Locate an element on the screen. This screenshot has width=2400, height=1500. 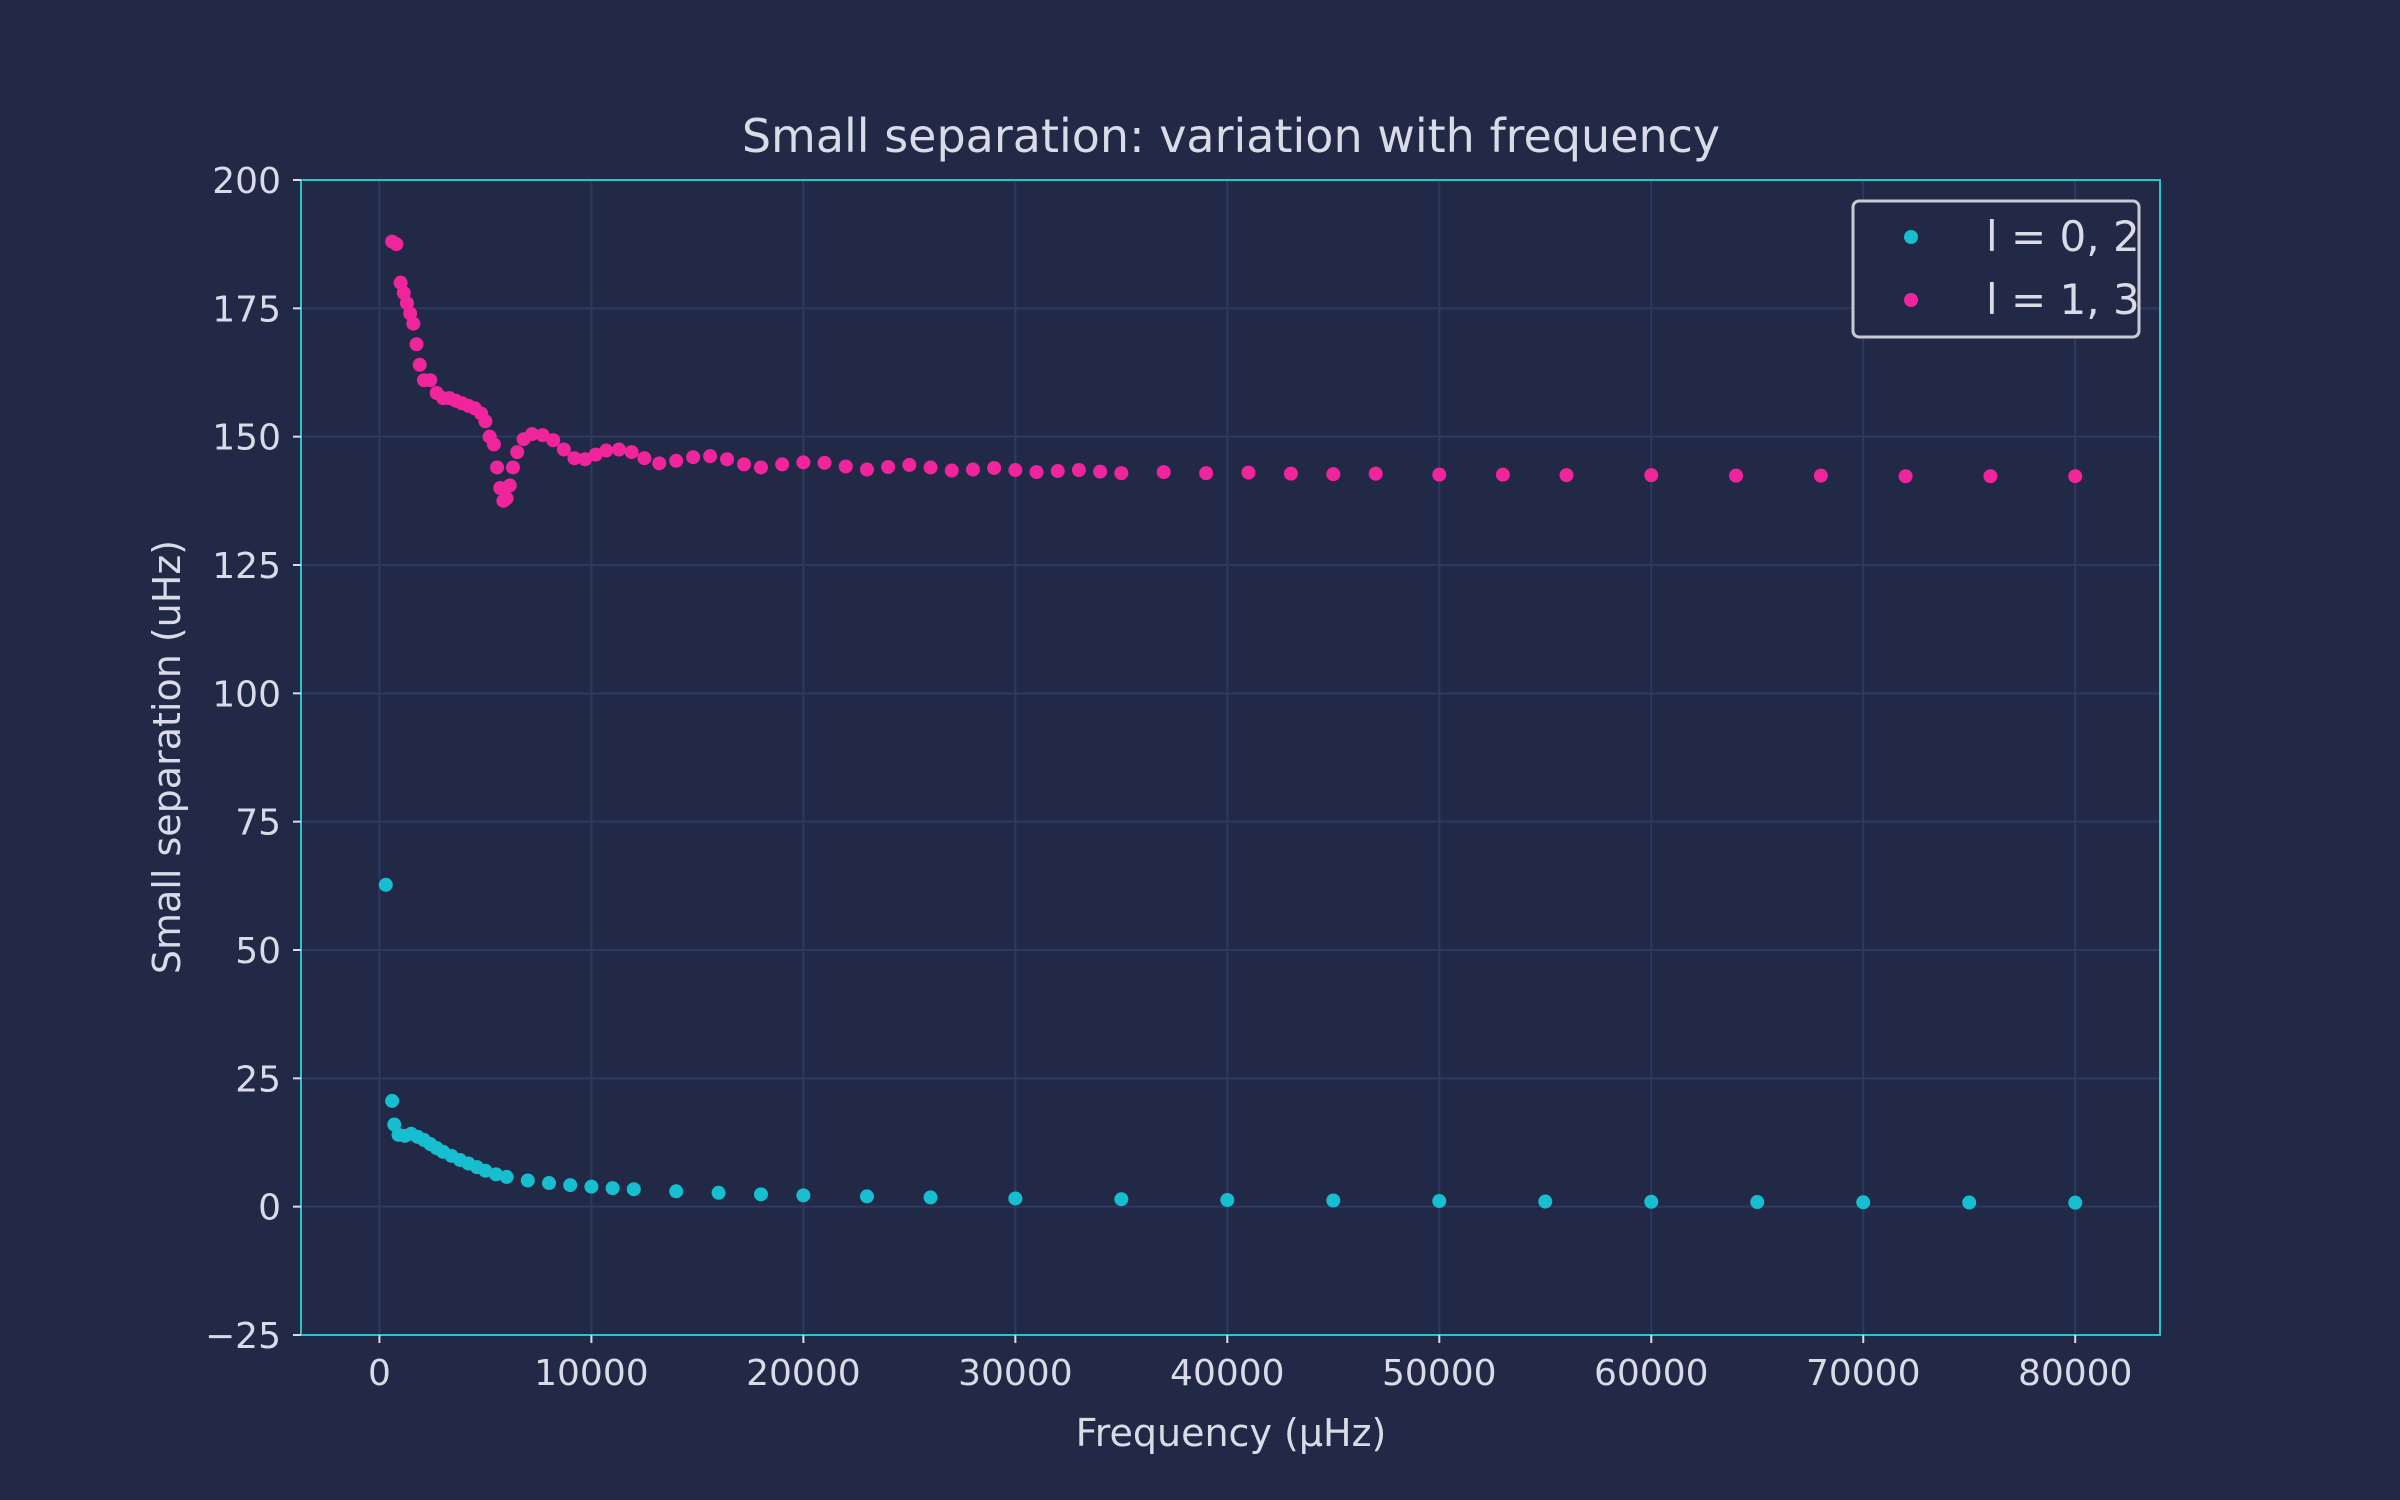
y-axis-ticks: −25 0 25 50 75 100 125 150 175 200 is located at coordinates (253, 759).